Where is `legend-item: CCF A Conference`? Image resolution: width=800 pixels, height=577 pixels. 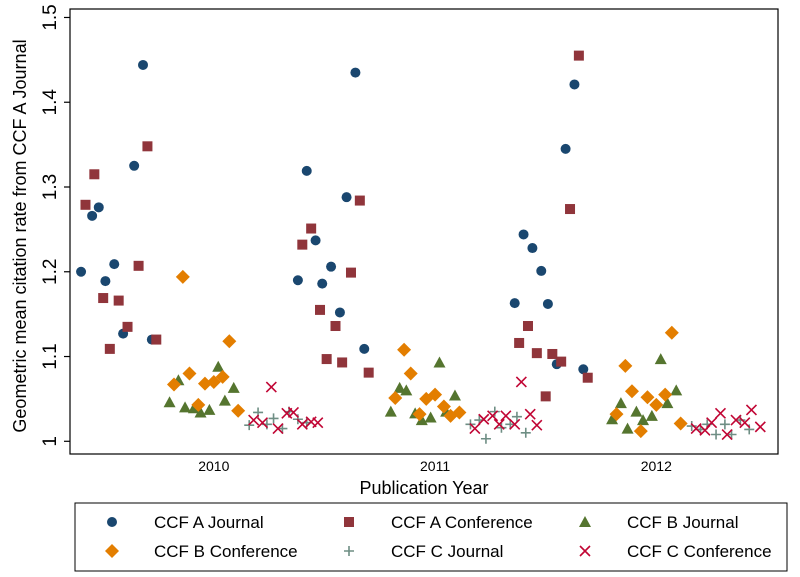 legend-item: CCF A Conference is located at coordinates (438, 522).